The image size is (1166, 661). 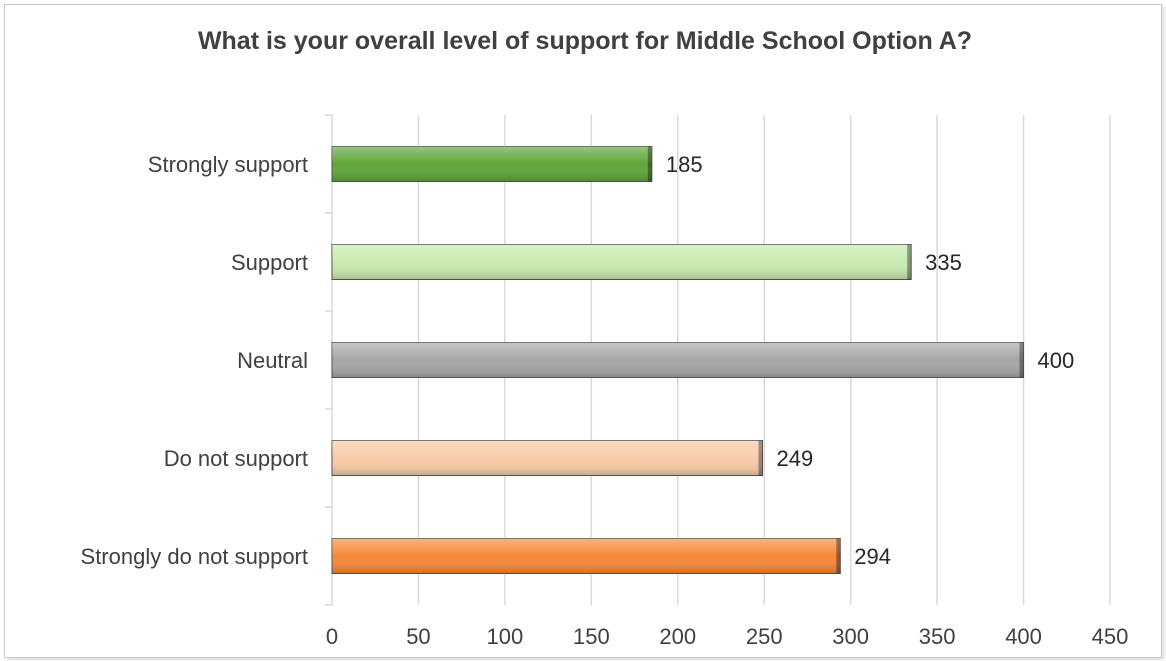 What do you see at coordinates (591, 636) in the screenshot?
I see `x-tick-label: 150` at bounding box center [591, 636].